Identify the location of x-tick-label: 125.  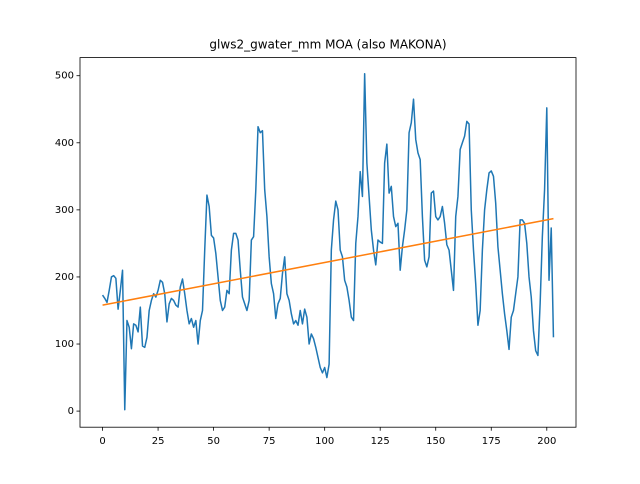
(380, 441).